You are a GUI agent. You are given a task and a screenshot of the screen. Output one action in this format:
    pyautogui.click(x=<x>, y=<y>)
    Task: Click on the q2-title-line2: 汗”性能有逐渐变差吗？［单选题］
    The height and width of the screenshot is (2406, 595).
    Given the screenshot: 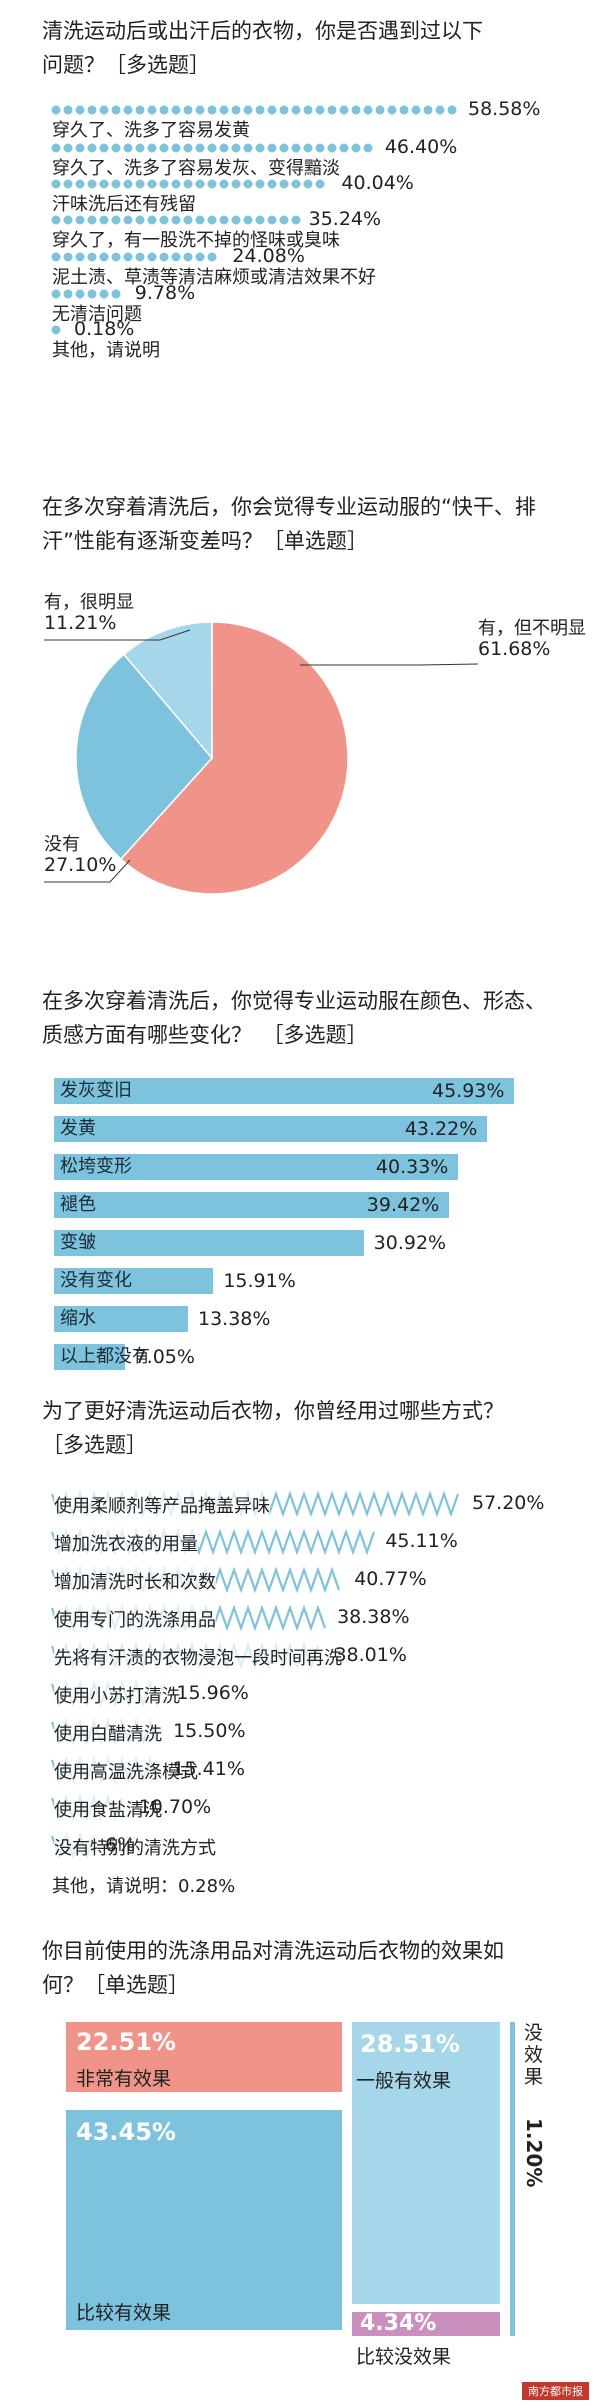 What is the action you would take?
    pyautogui.click(x=205, y=541)
    